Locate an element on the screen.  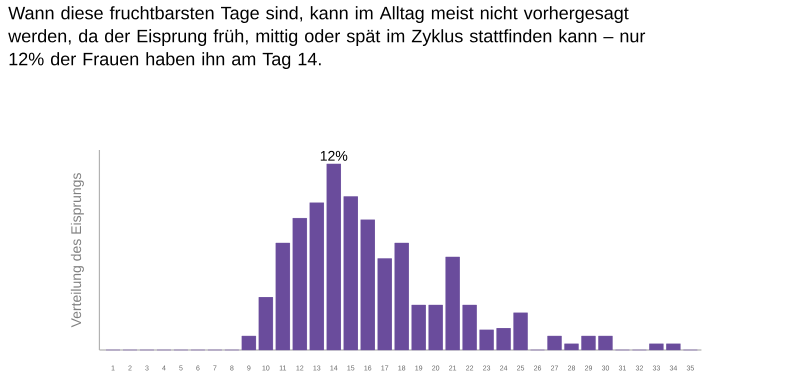
y-axis-title: Verteilung des Eisprungs is located at coordinates (77, 250).